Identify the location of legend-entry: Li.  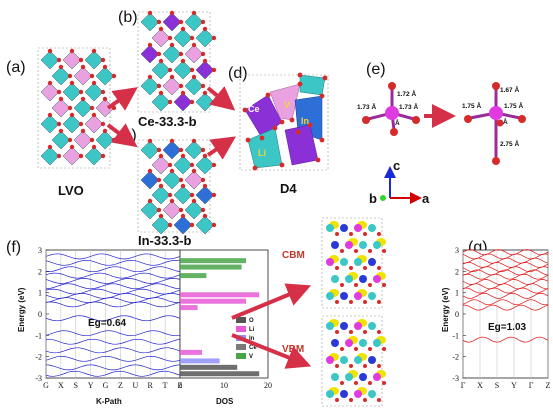
(252, 330).